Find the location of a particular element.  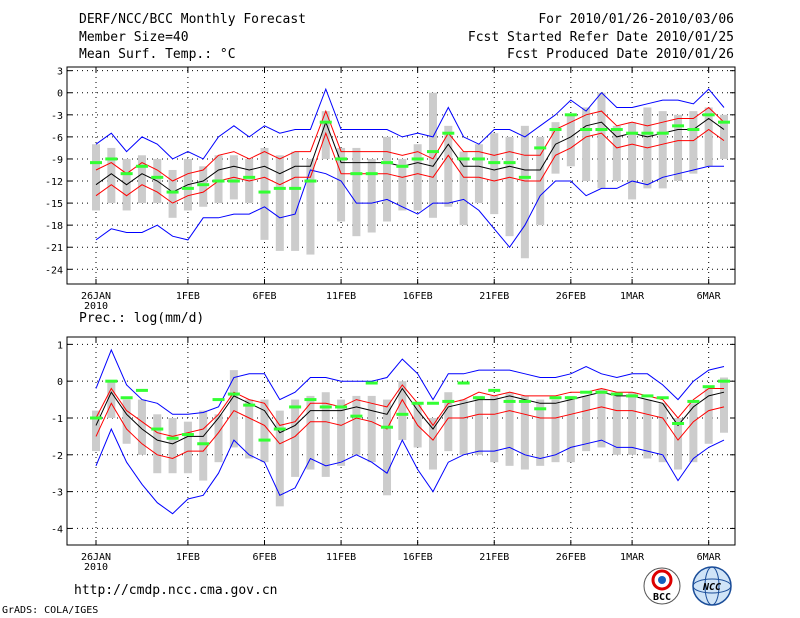

prec-label: Prec.: log(mm/d) is located at coordinates (142, 318).